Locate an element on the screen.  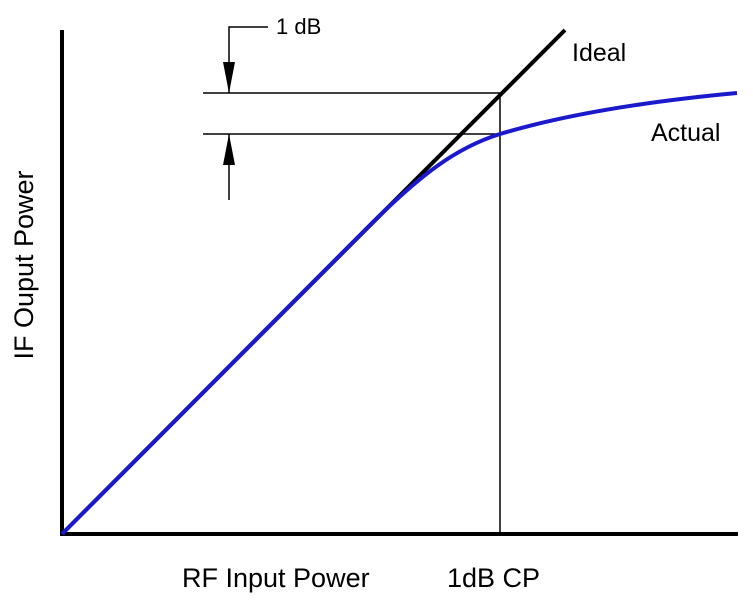
delta-label: 1 dB is located at coordinates (298, 26).